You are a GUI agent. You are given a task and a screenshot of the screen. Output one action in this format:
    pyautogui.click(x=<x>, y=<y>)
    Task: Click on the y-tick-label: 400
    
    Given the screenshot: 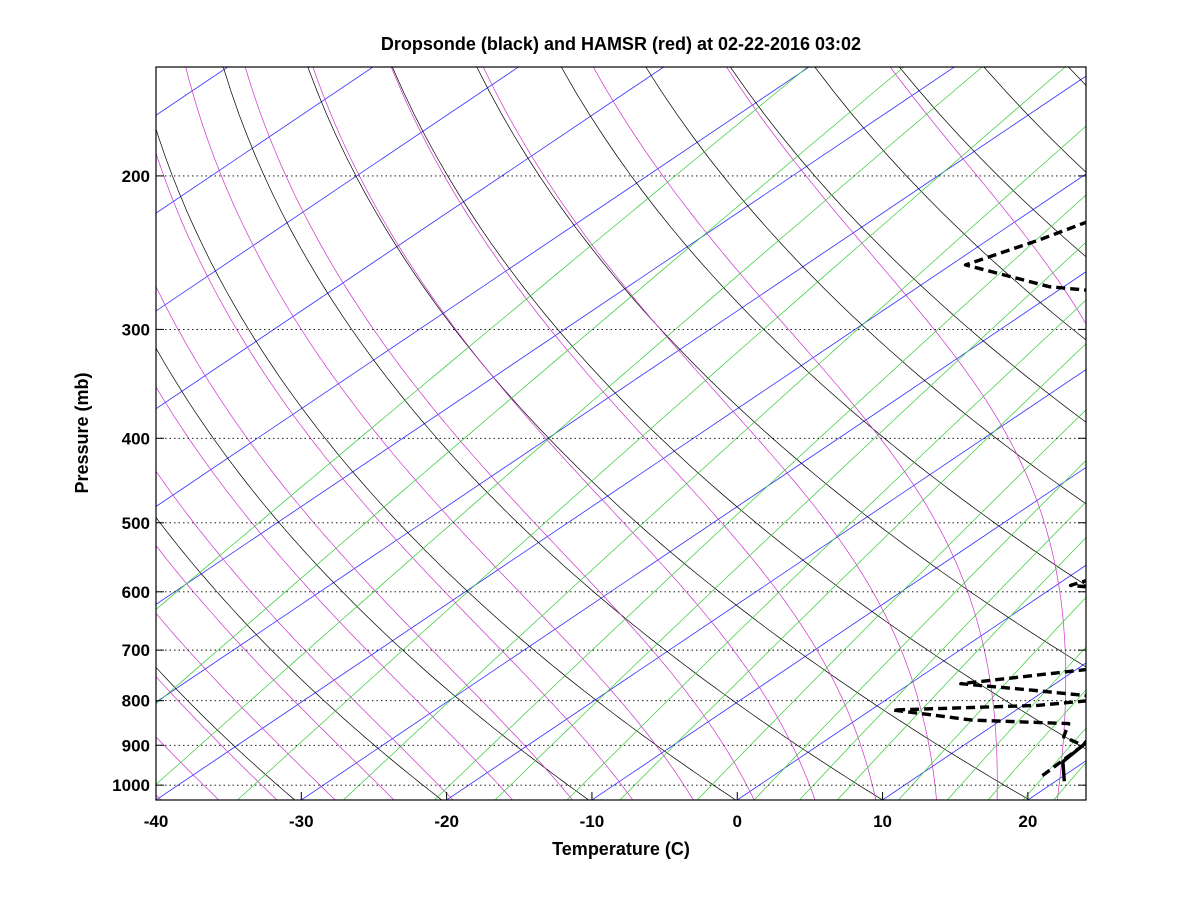 What is the action you would take?
    pyautogui.click(x=136, y=438)
    